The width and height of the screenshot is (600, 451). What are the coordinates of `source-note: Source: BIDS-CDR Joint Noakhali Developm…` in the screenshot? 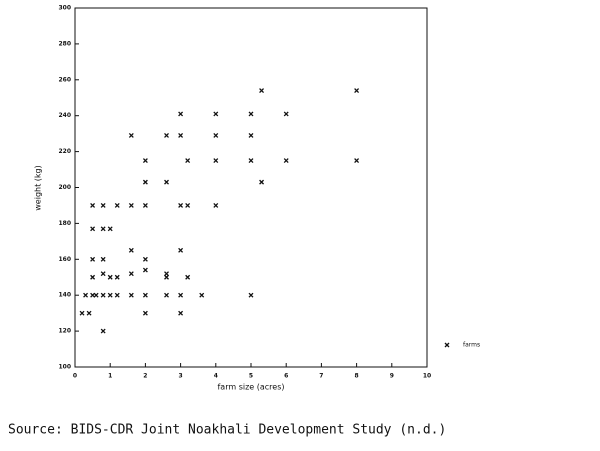 It's located at (227, 430).